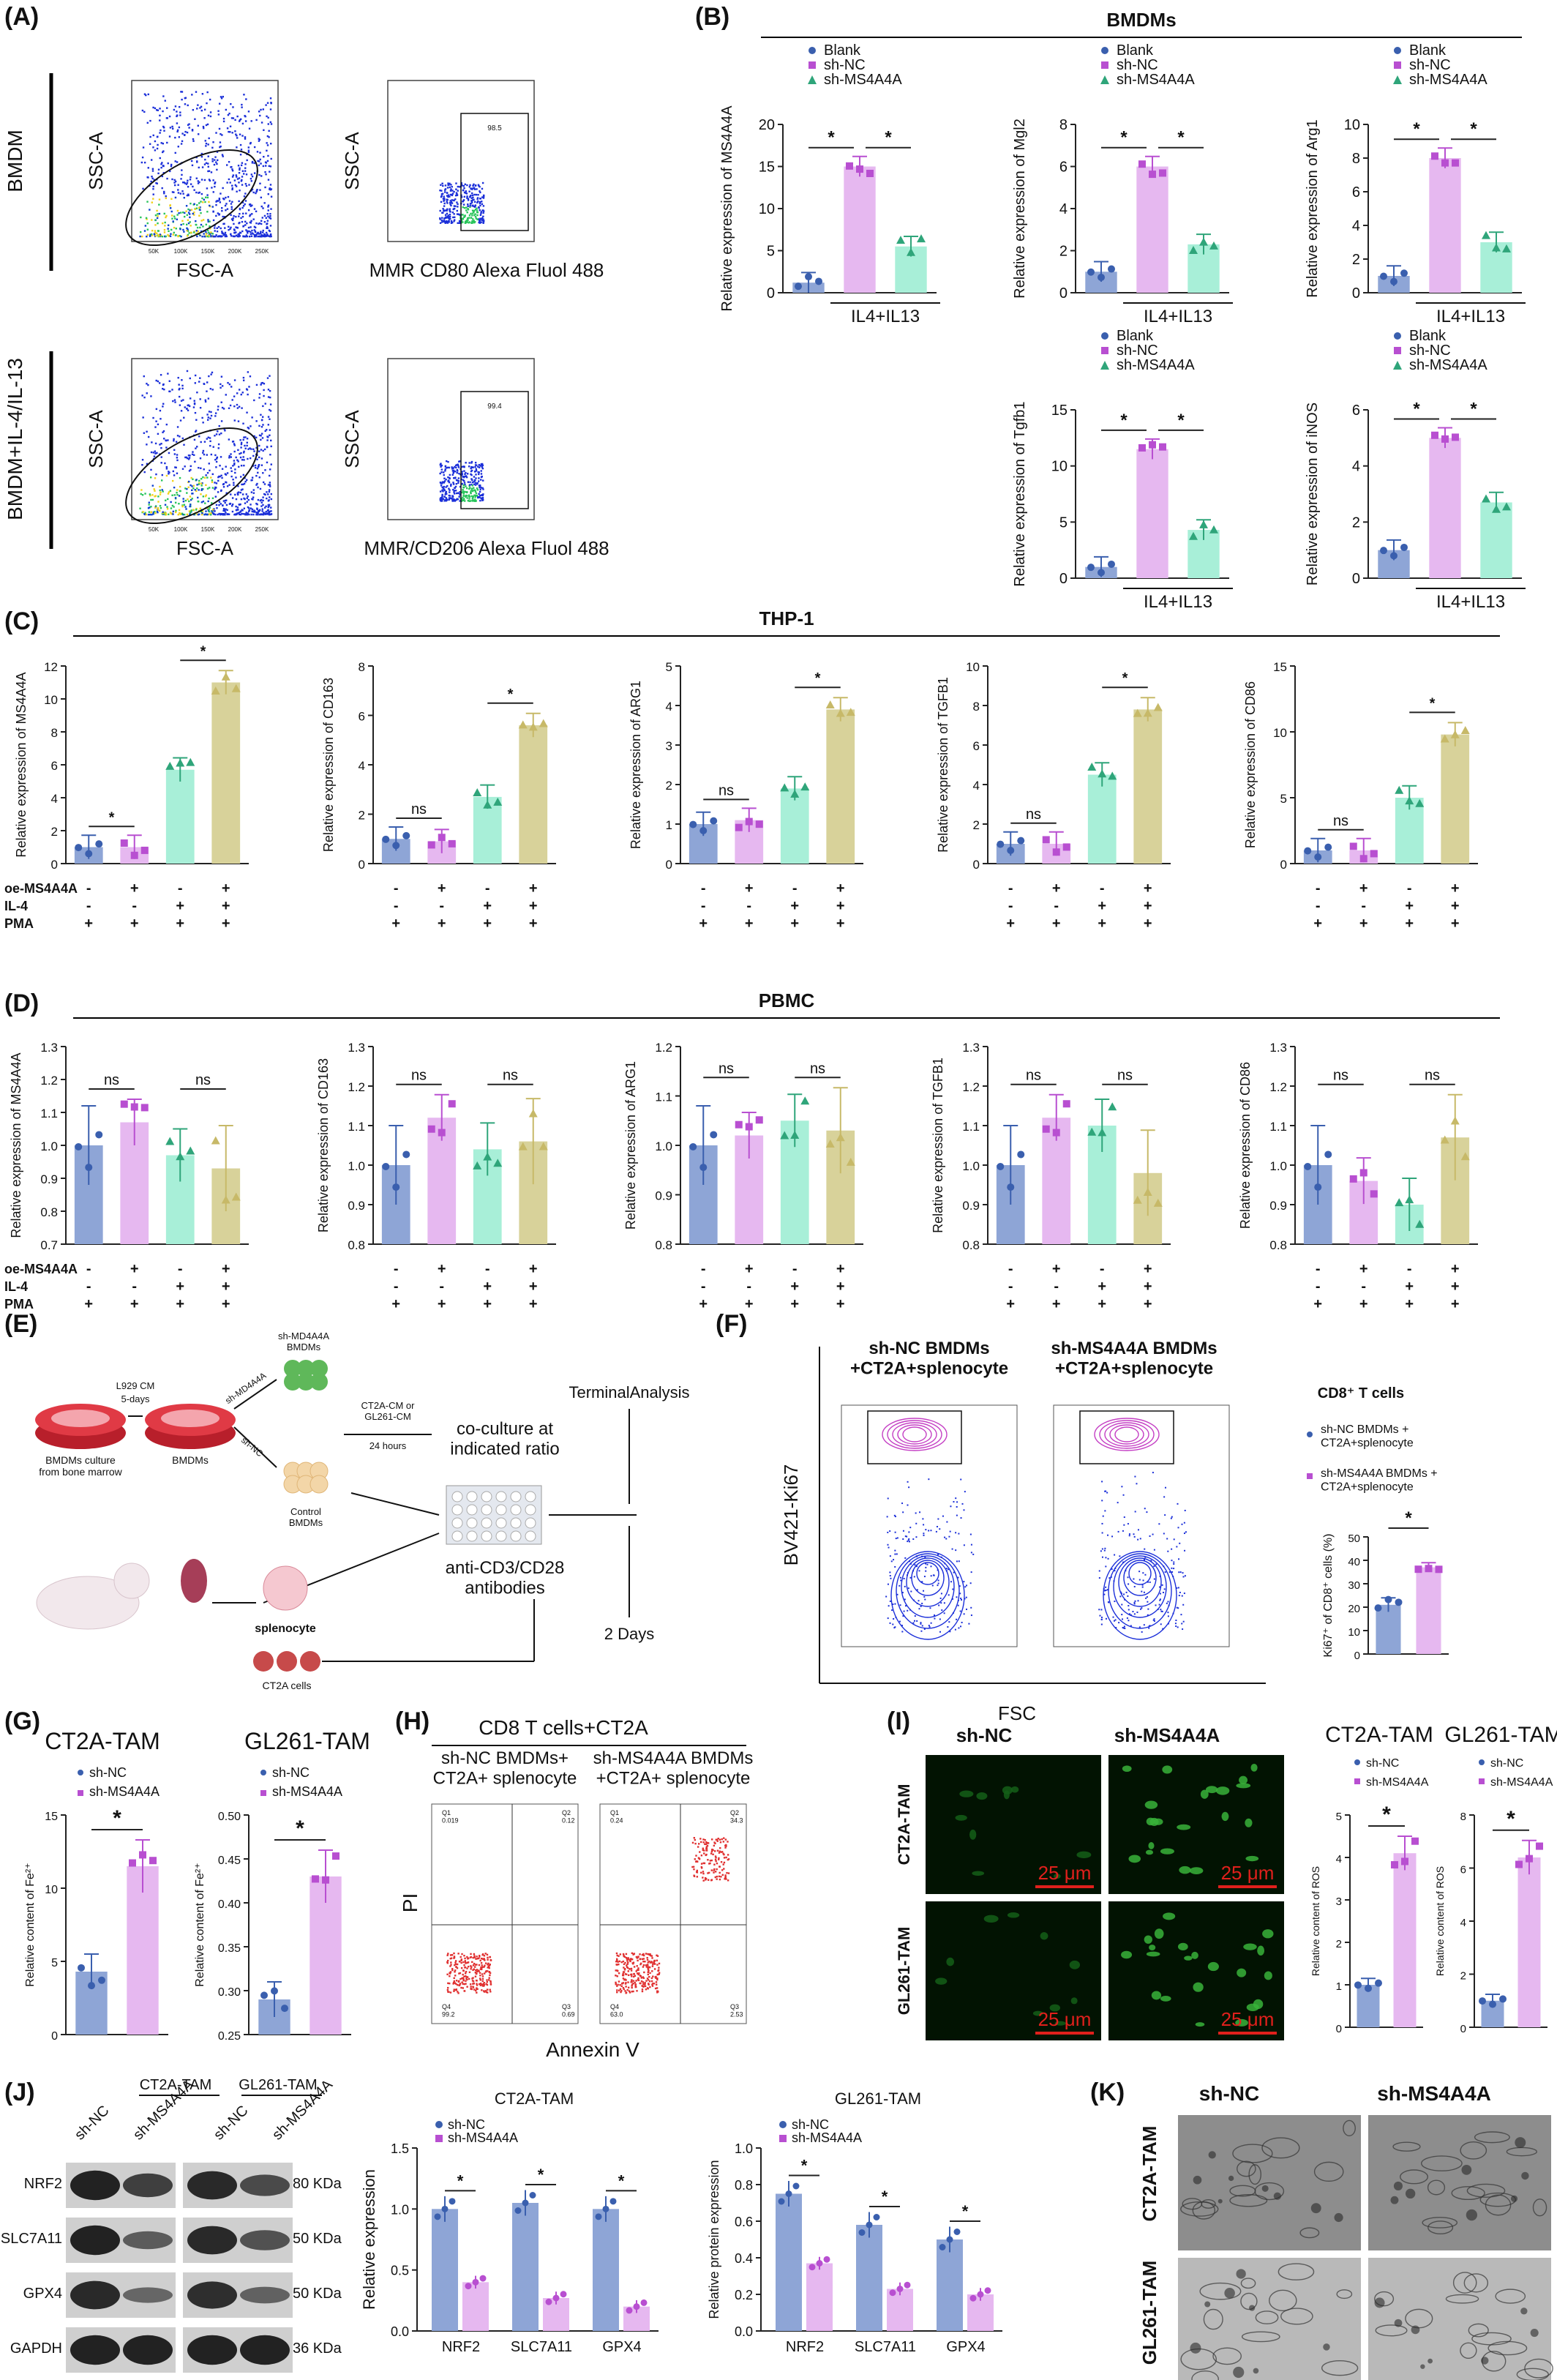  Describe the element at coordinates (131, 1581) in the screenshot. I see `mouse-head` at that location.